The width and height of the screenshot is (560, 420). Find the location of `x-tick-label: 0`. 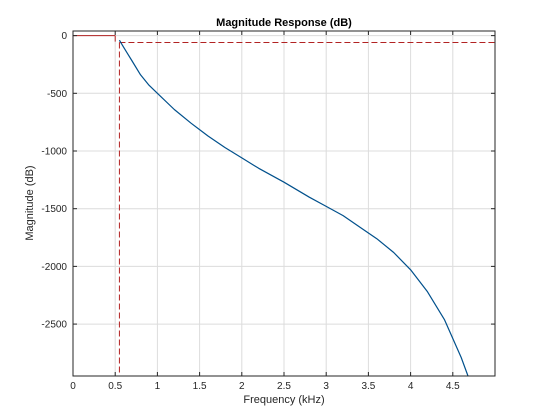

x-tick-label: 0 is located at coordinates (73, 386).